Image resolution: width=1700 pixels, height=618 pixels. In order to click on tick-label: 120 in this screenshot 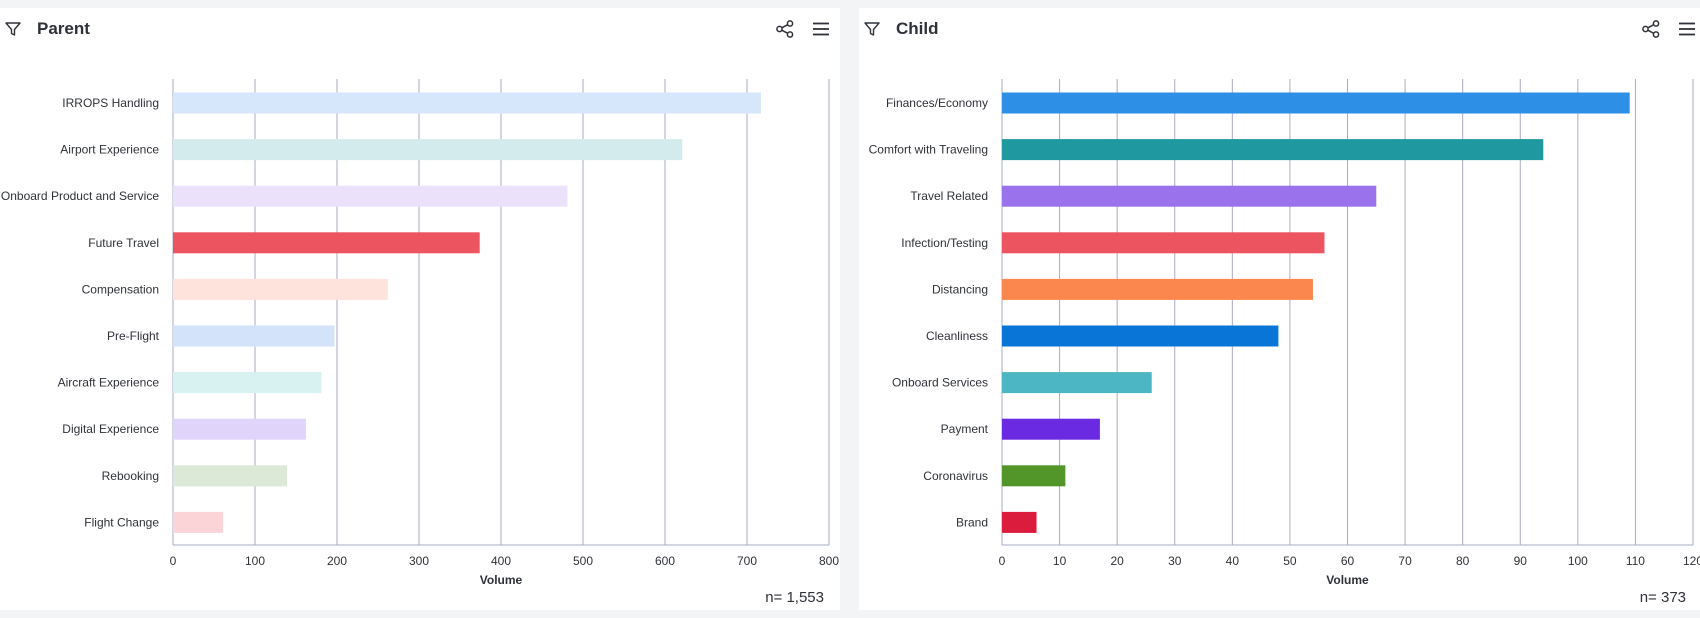, I will do `click(1691, 561)`.